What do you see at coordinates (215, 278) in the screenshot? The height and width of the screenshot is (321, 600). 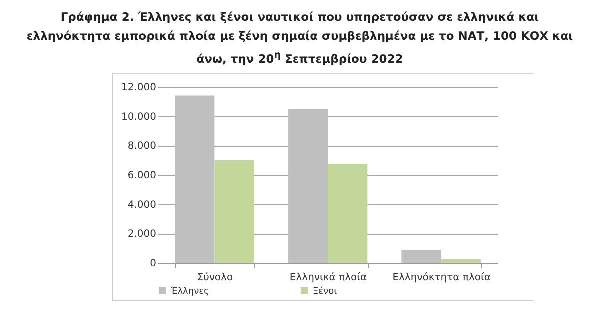 I see `x-tick-label: Σύνολο` at bounding box center [215, 278].